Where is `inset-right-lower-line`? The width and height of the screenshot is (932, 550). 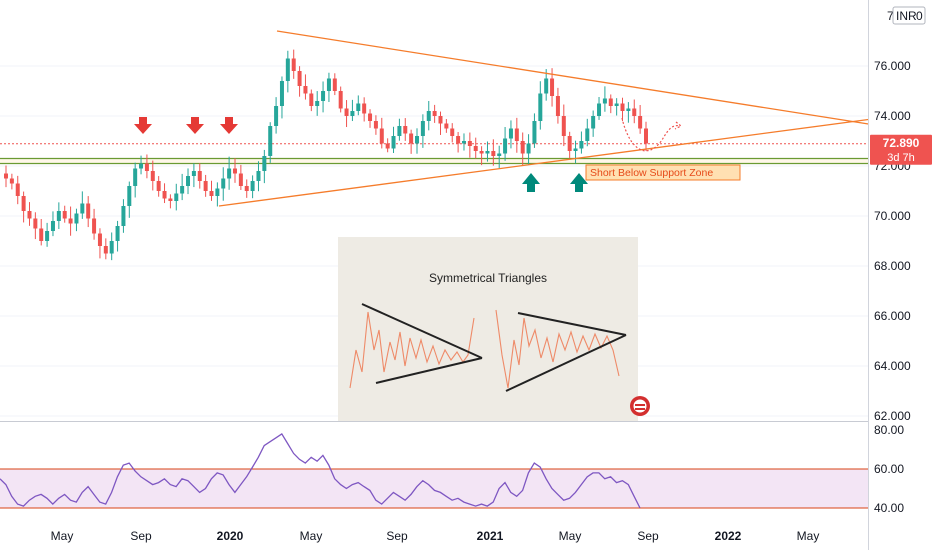
inset-right-lower-line is located at coordinates (566, 363).